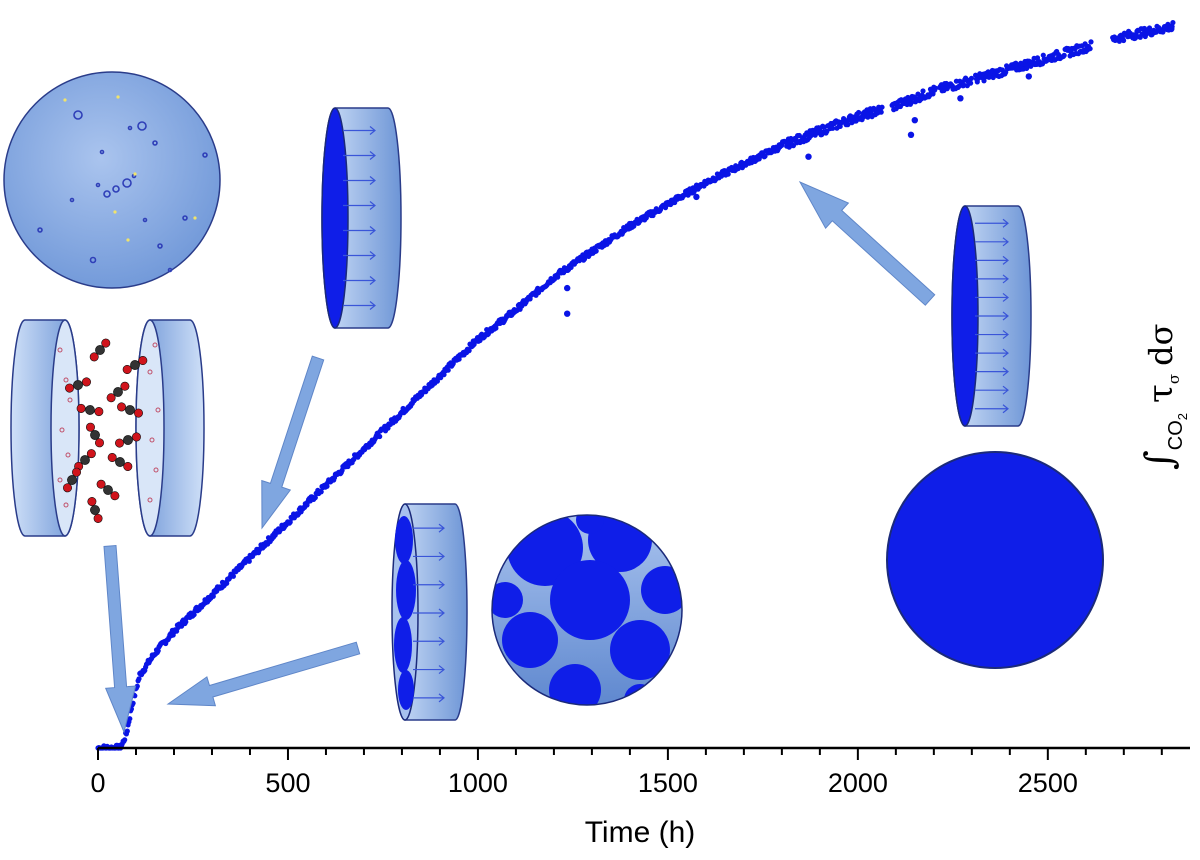  Describe the element at coordinates (640, 832) in the screenshot. I see `x-axis-title: Time (h)` at that location.